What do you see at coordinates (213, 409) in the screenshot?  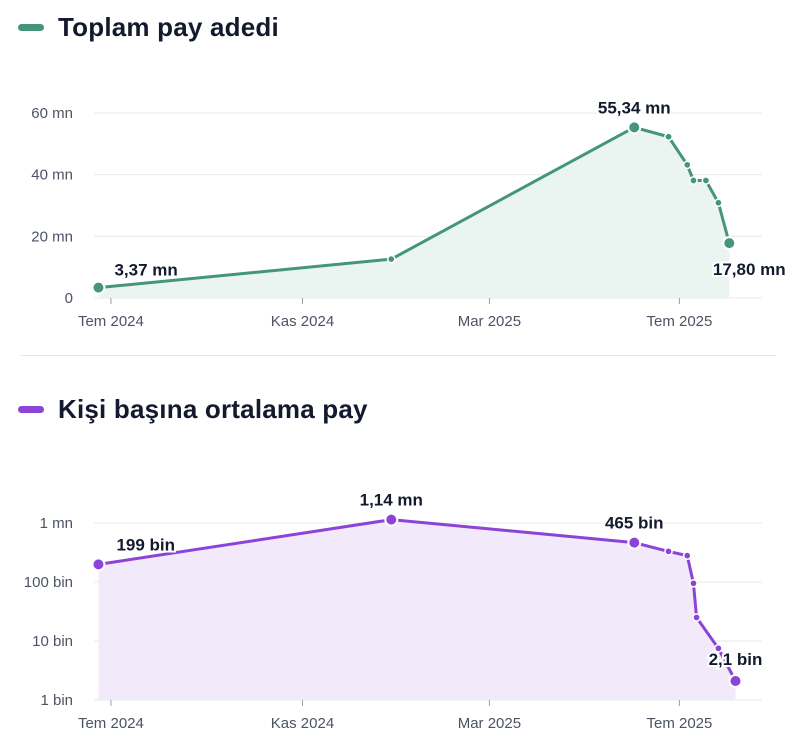 I see `chart-title-text: Kişi başına ortalama pay` at bounding box center [213, 409].